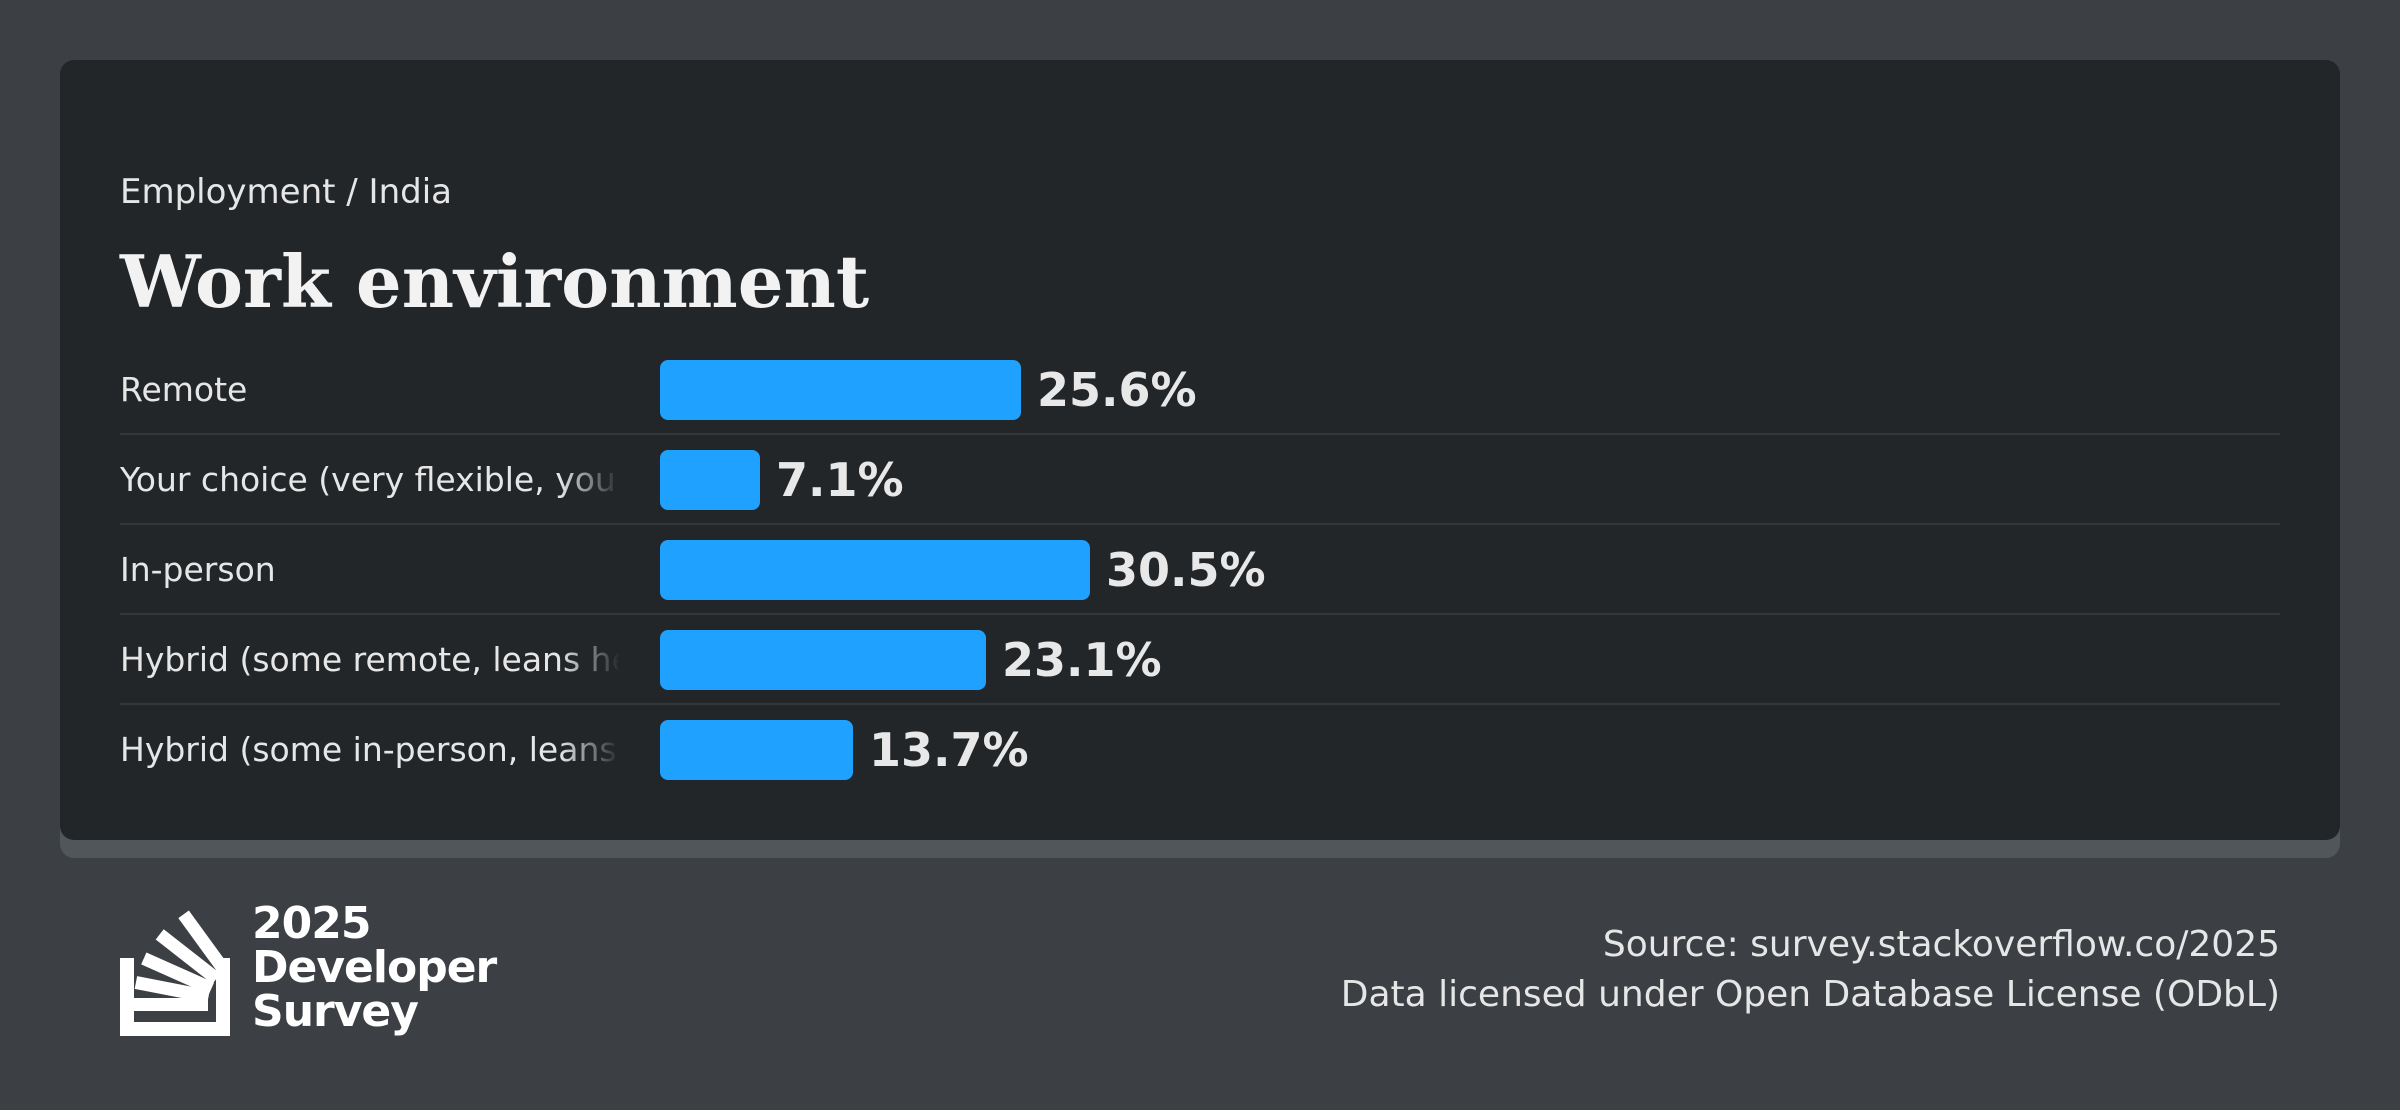 The height and width of the screenshot is (1110, 2400). I want to click on logo-survey: Survey, so click(335, 1011).